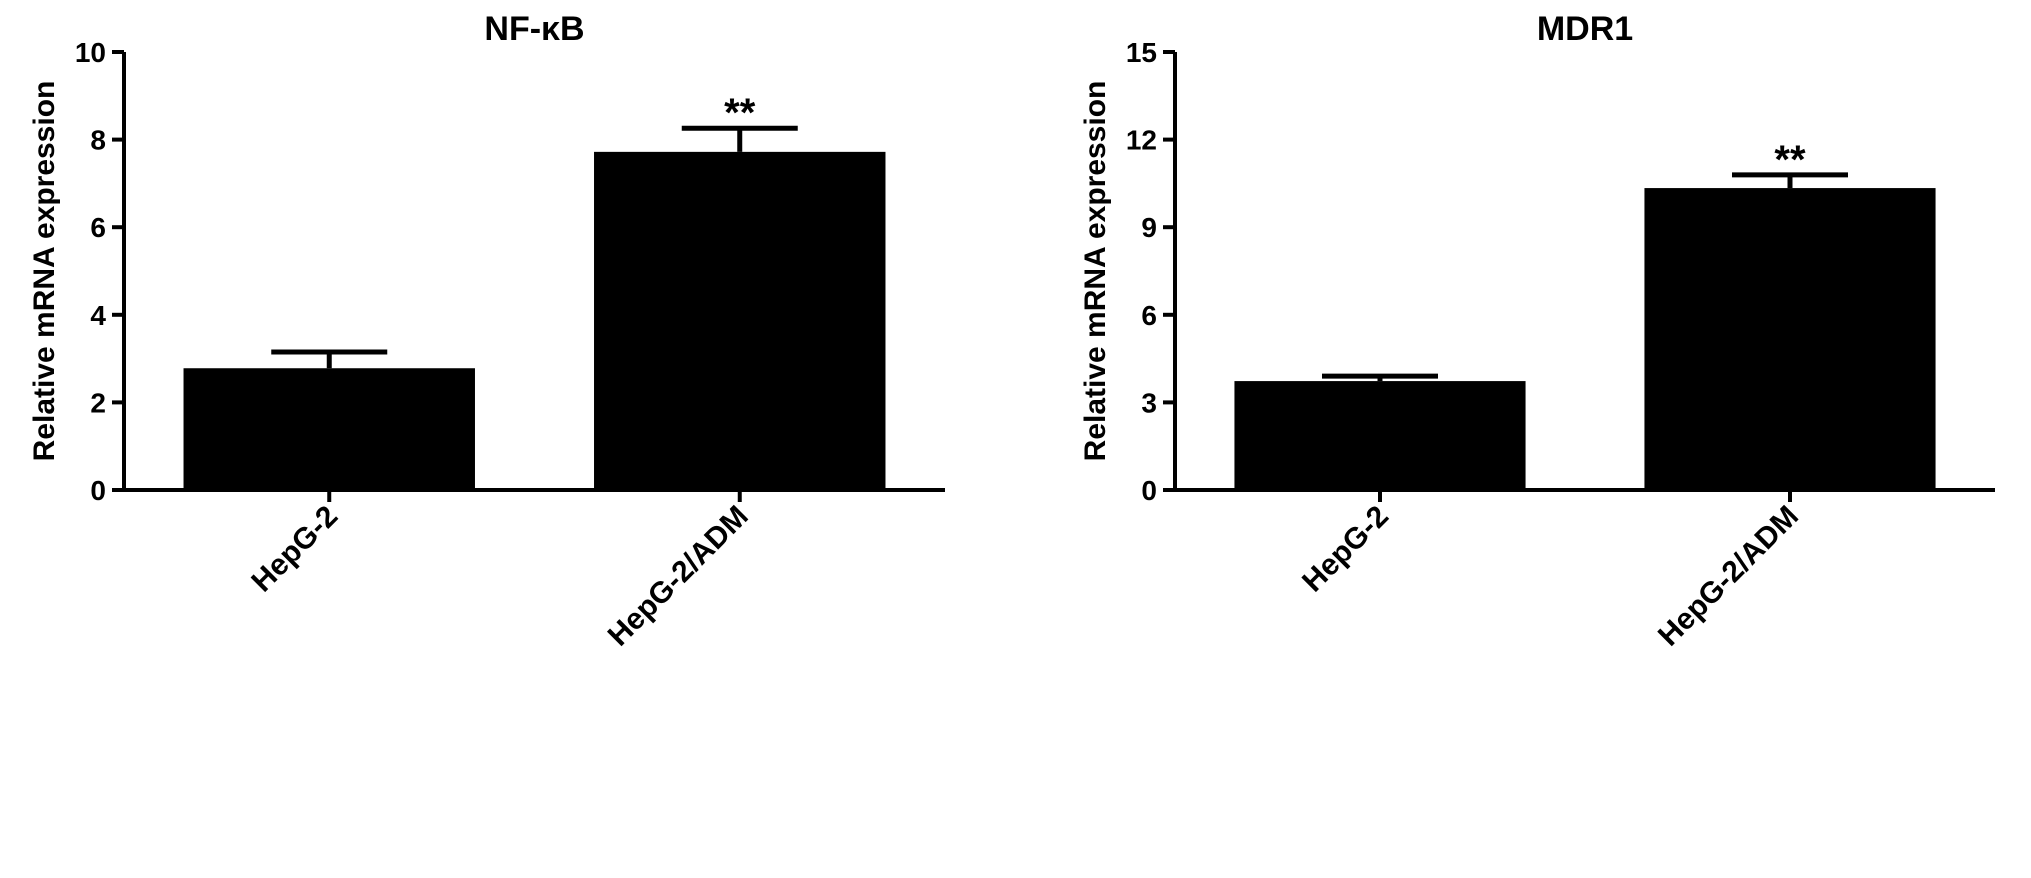 This screenshot has width=2031, height=878. Describe the element at coordinates (90, 52) in the screenshot. I see `y-tick-label: 10` at that location.